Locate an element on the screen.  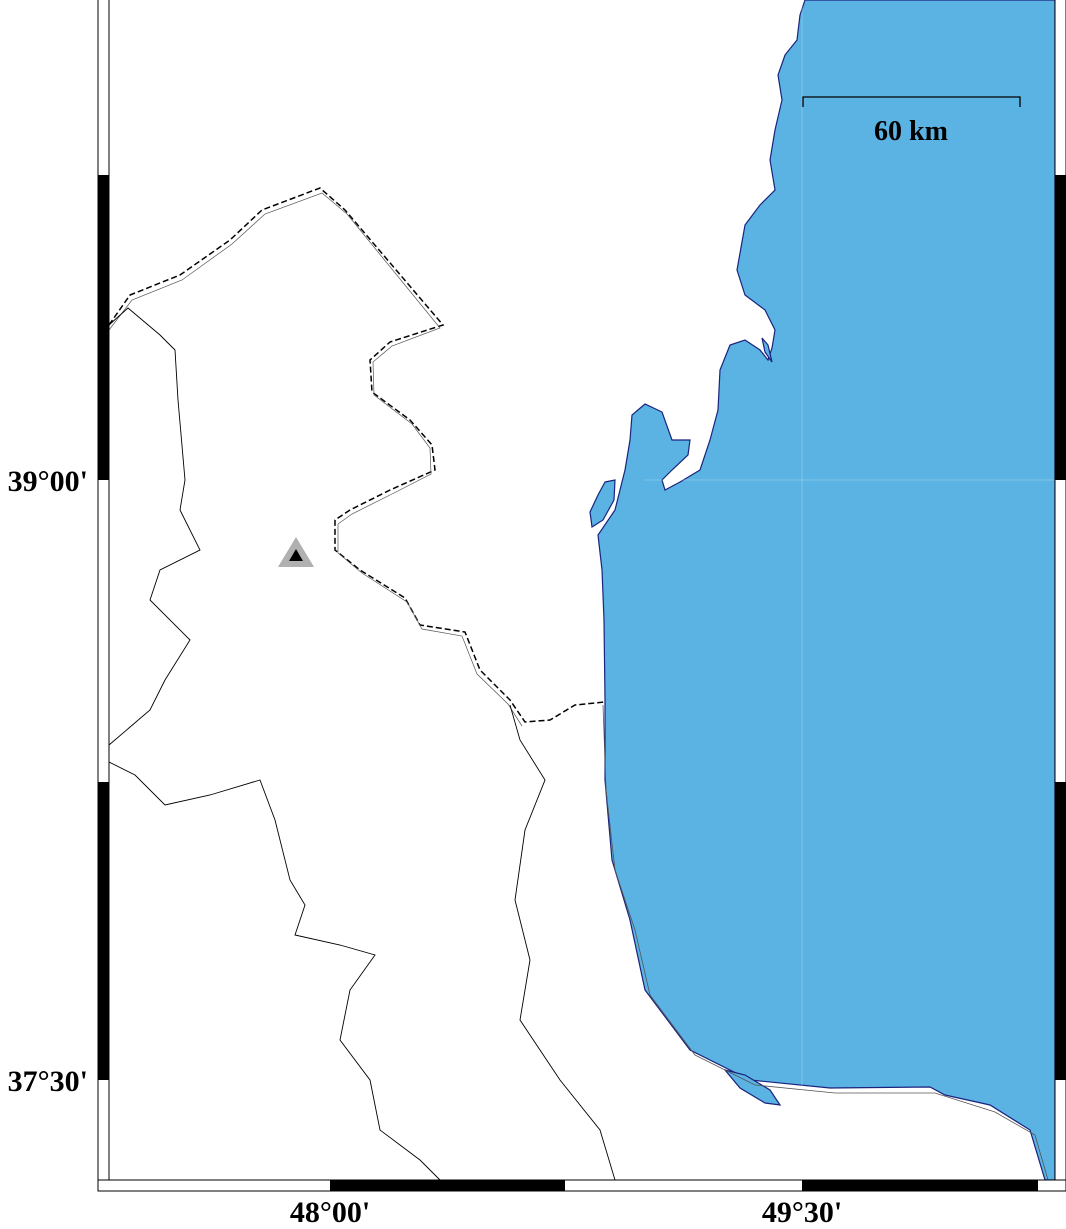
coastal-lagoon is located at coordinates (752, 1087).